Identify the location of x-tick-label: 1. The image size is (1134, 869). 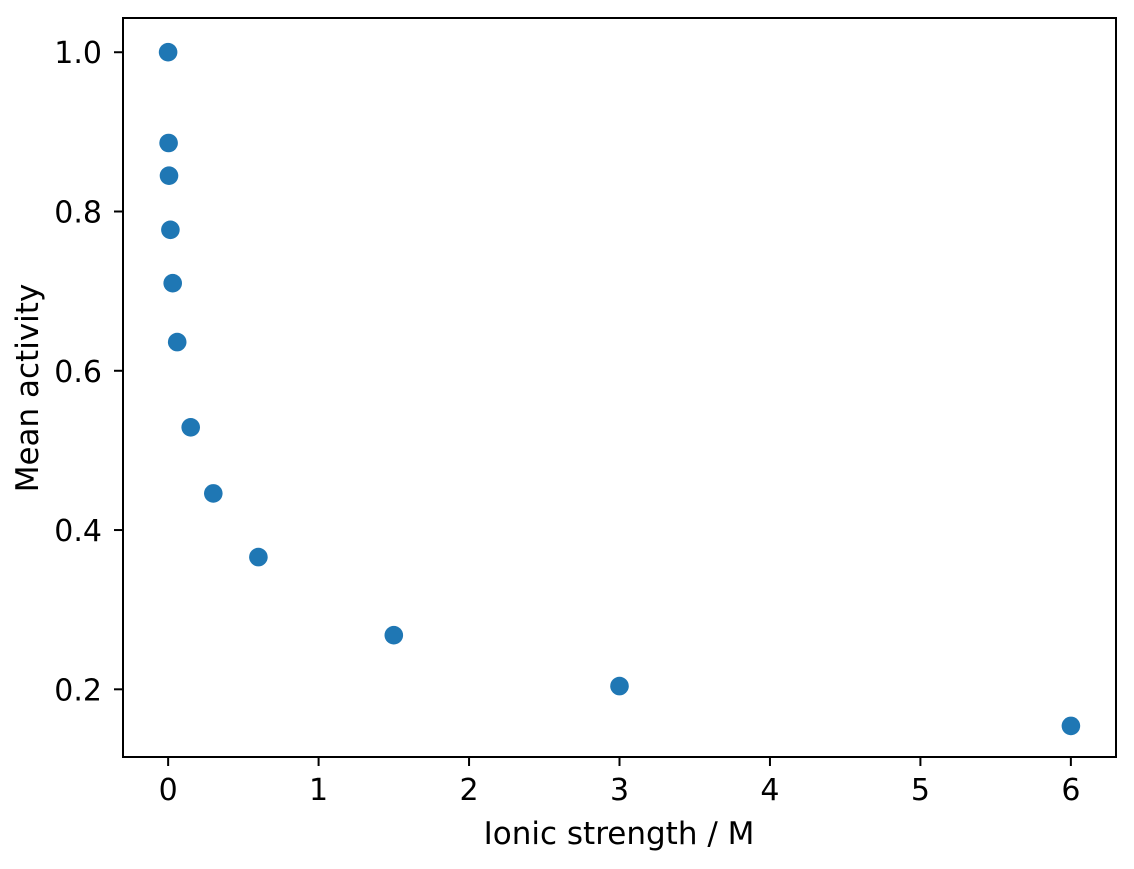
(318, 790).